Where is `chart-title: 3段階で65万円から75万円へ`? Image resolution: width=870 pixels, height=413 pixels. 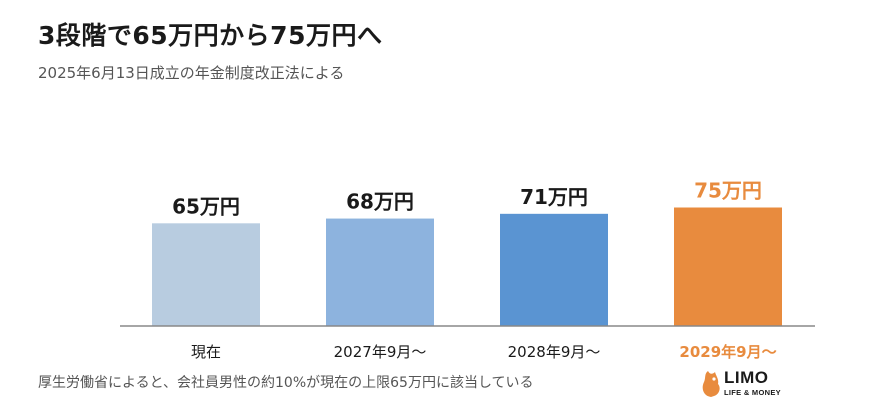 chart-title: 3段階で65万円から75万円へ is located at coordinates (210, 35).